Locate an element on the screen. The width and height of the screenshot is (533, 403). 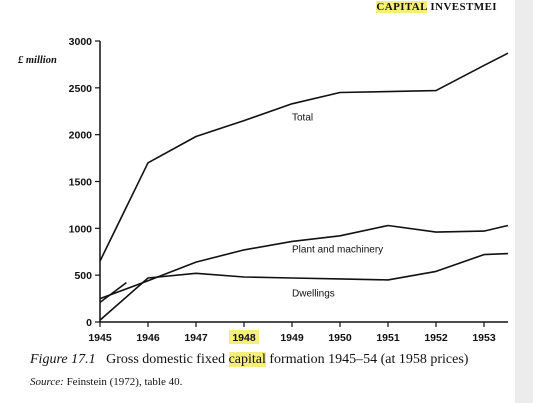
series-line-plant-and-machinery is located at coordinates (304, 262).